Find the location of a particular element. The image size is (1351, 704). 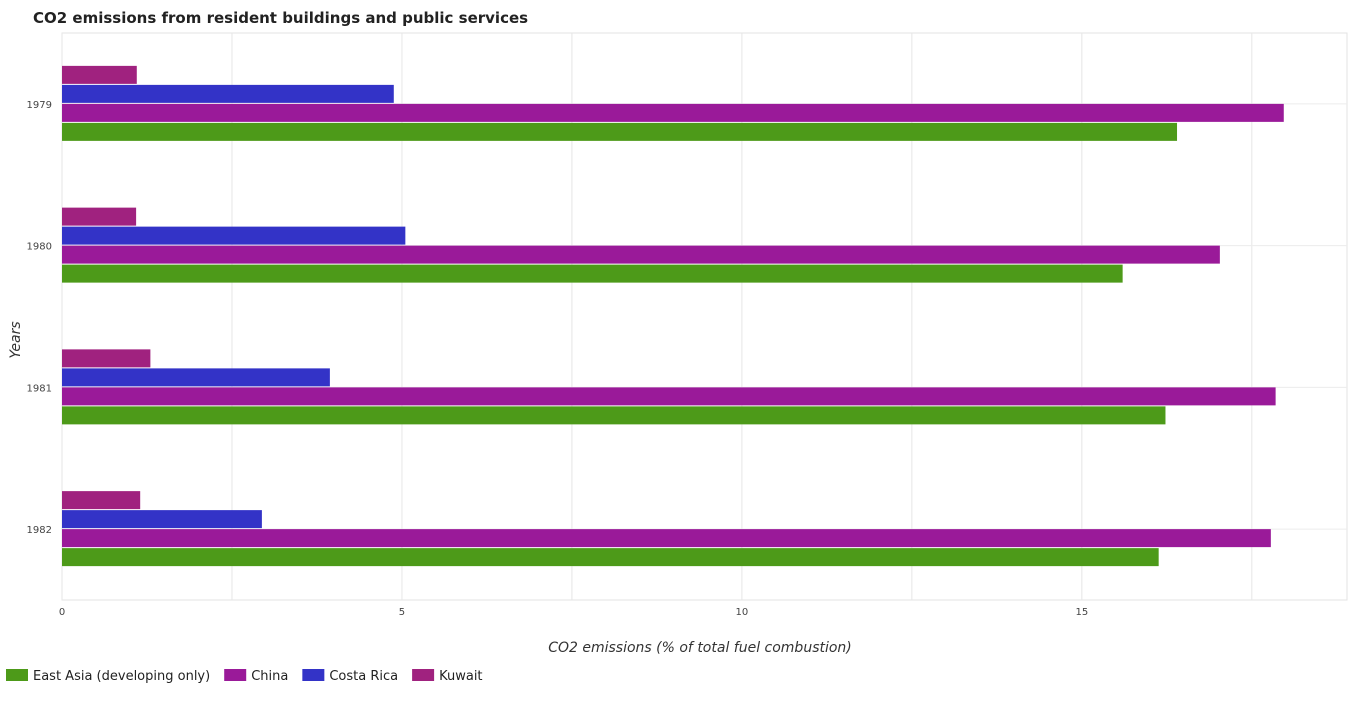

legend-label: Costa Rica is located at coordinates (363, 676).